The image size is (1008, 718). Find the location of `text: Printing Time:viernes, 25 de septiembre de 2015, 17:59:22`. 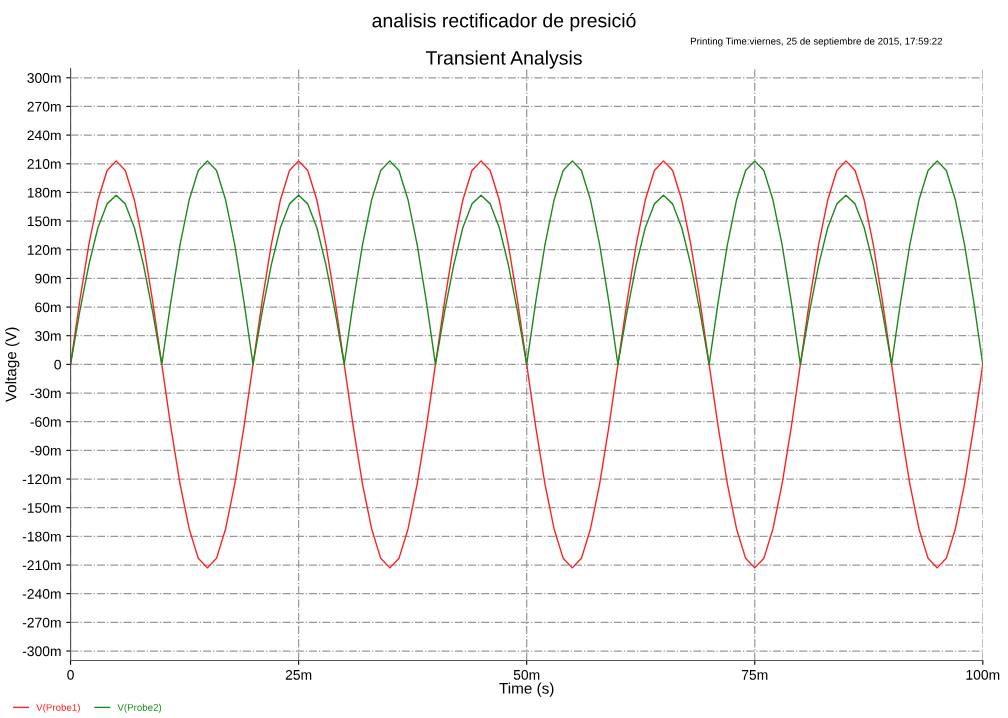

text: Printing Time:viernes, 25 de septiembre de 2015, 17:59:22 is located at coordinates (816, 42).